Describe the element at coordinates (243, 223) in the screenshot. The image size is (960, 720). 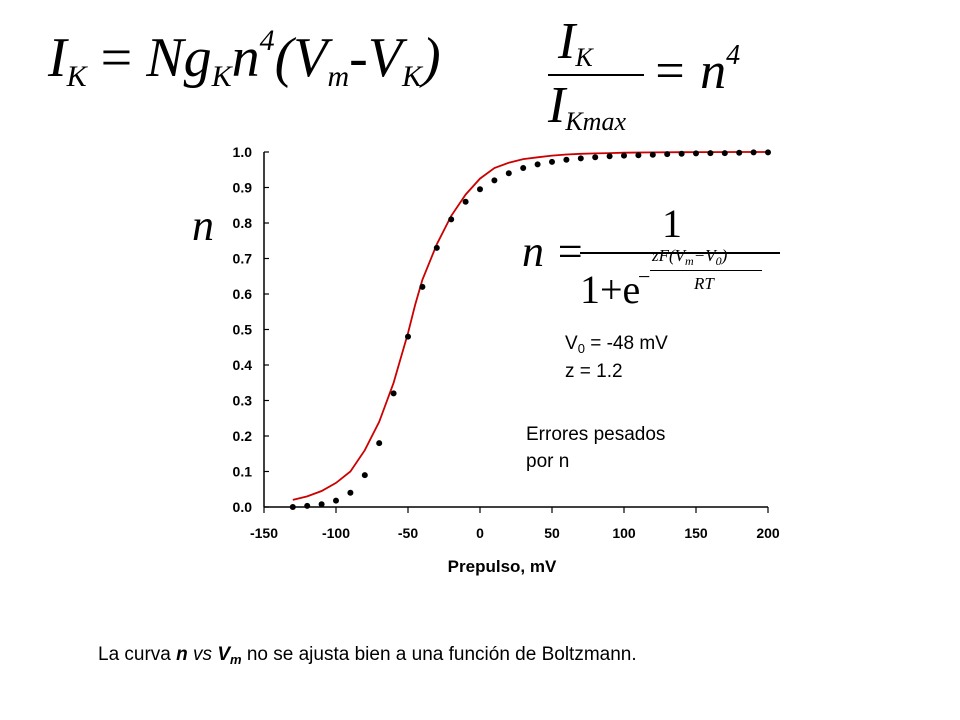
I see `y-tick-label: 0.8` at that location.